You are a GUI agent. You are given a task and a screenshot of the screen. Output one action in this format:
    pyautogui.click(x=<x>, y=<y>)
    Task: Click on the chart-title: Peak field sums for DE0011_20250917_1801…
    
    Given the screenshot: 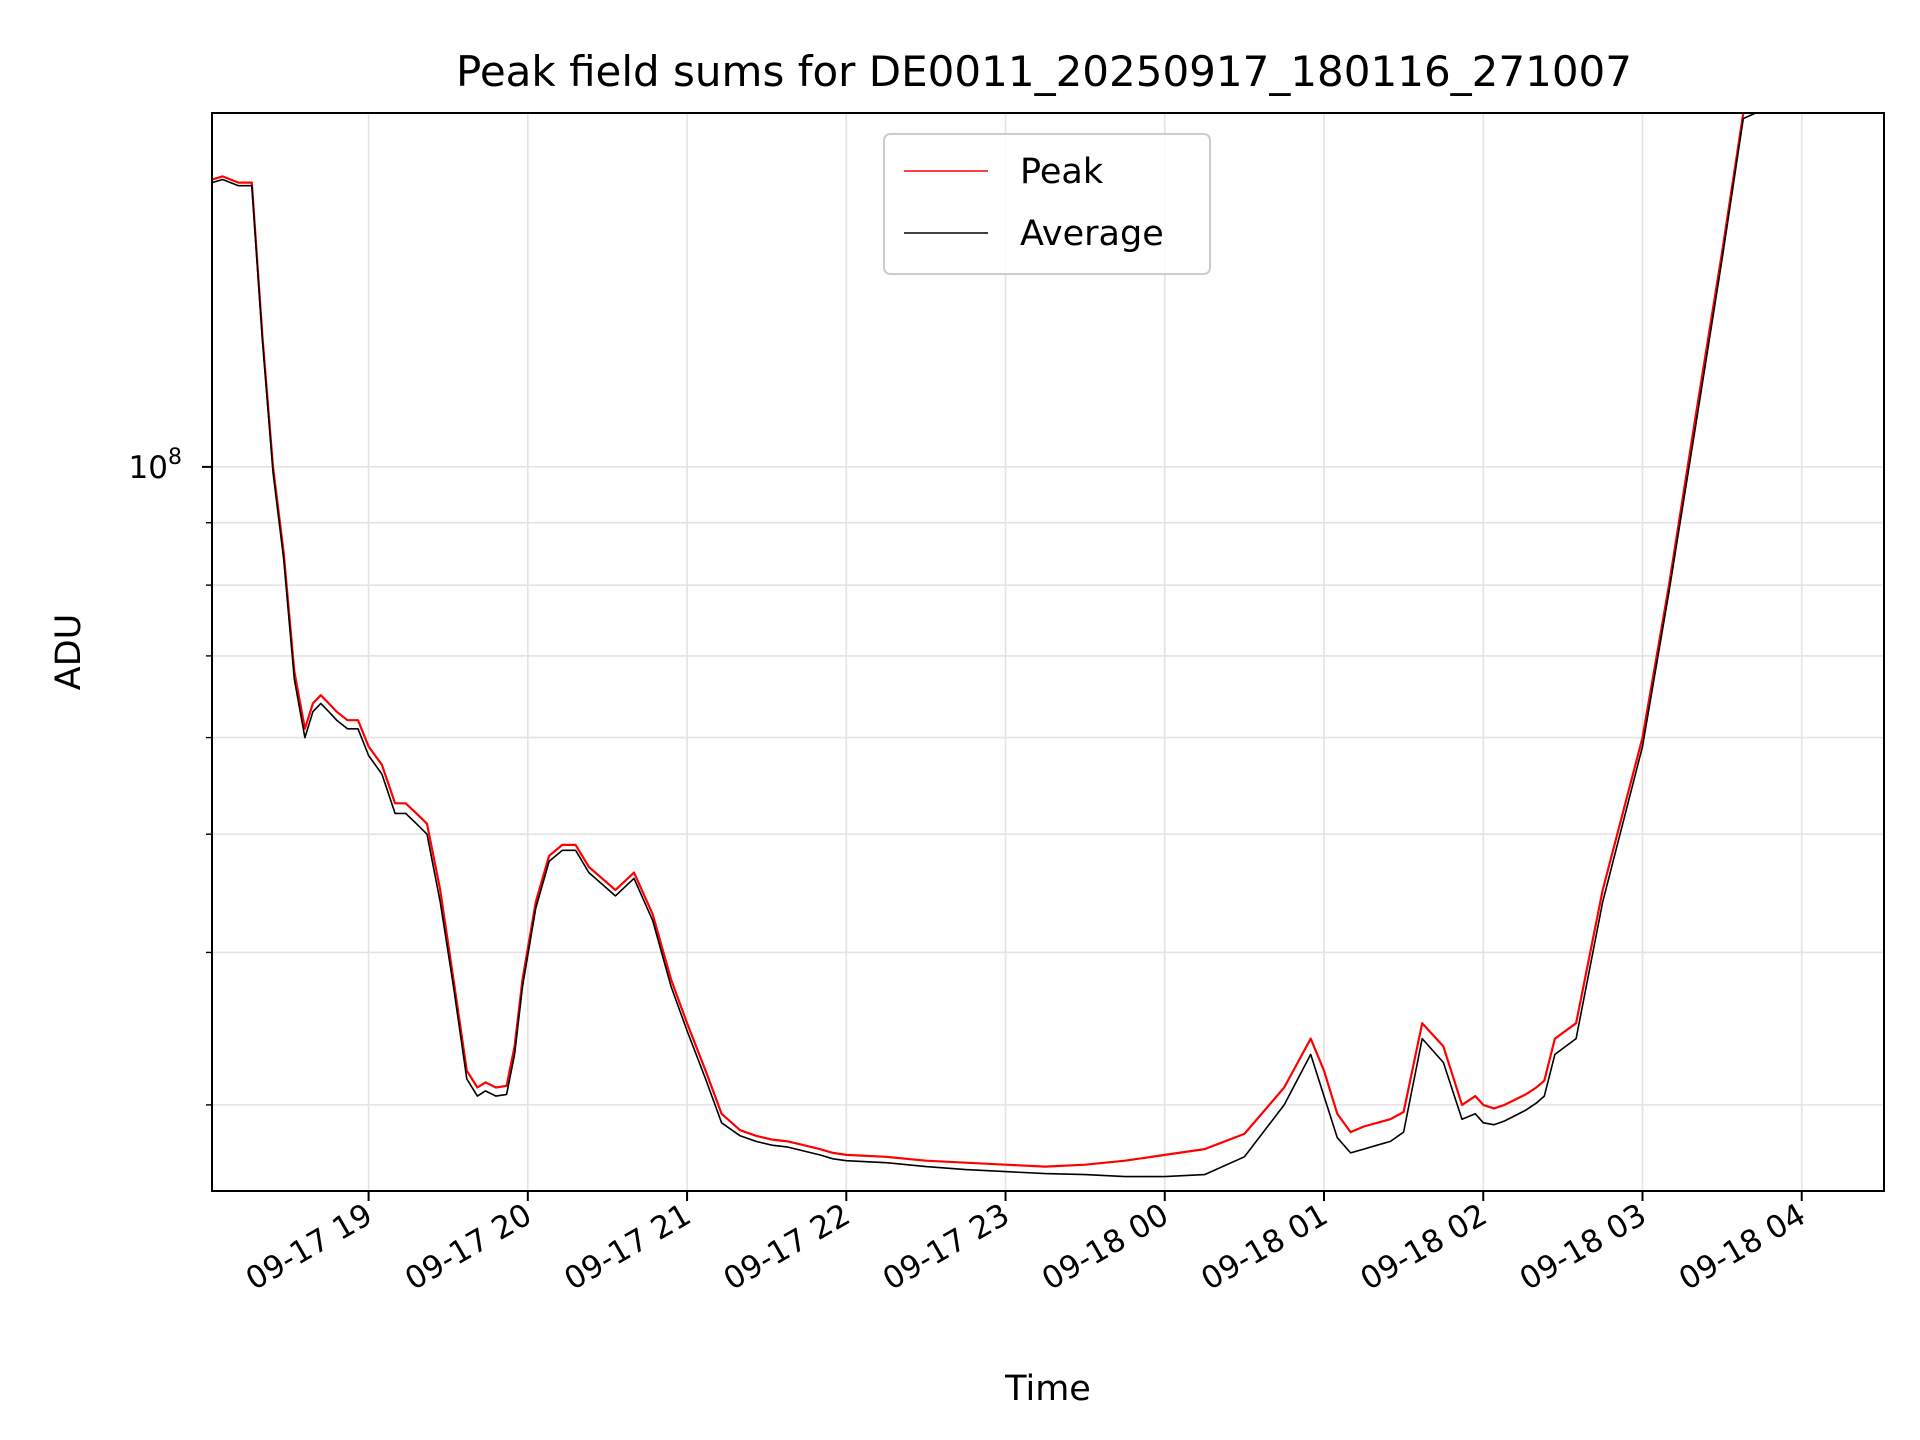 What is the action you would take?
    pyautogui.click(x=1044, y=71)
    